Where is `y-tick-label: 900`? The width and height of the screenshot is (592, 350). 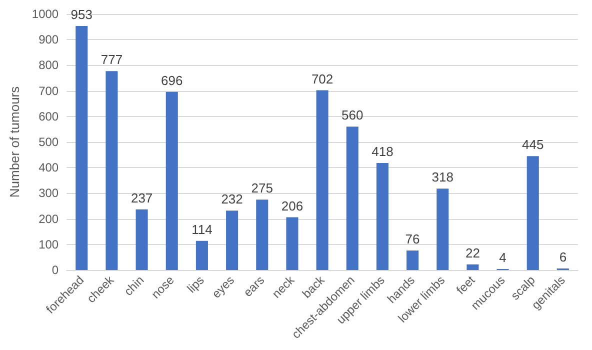 y-tick-label: 900 is located at coordinates (48, 39).